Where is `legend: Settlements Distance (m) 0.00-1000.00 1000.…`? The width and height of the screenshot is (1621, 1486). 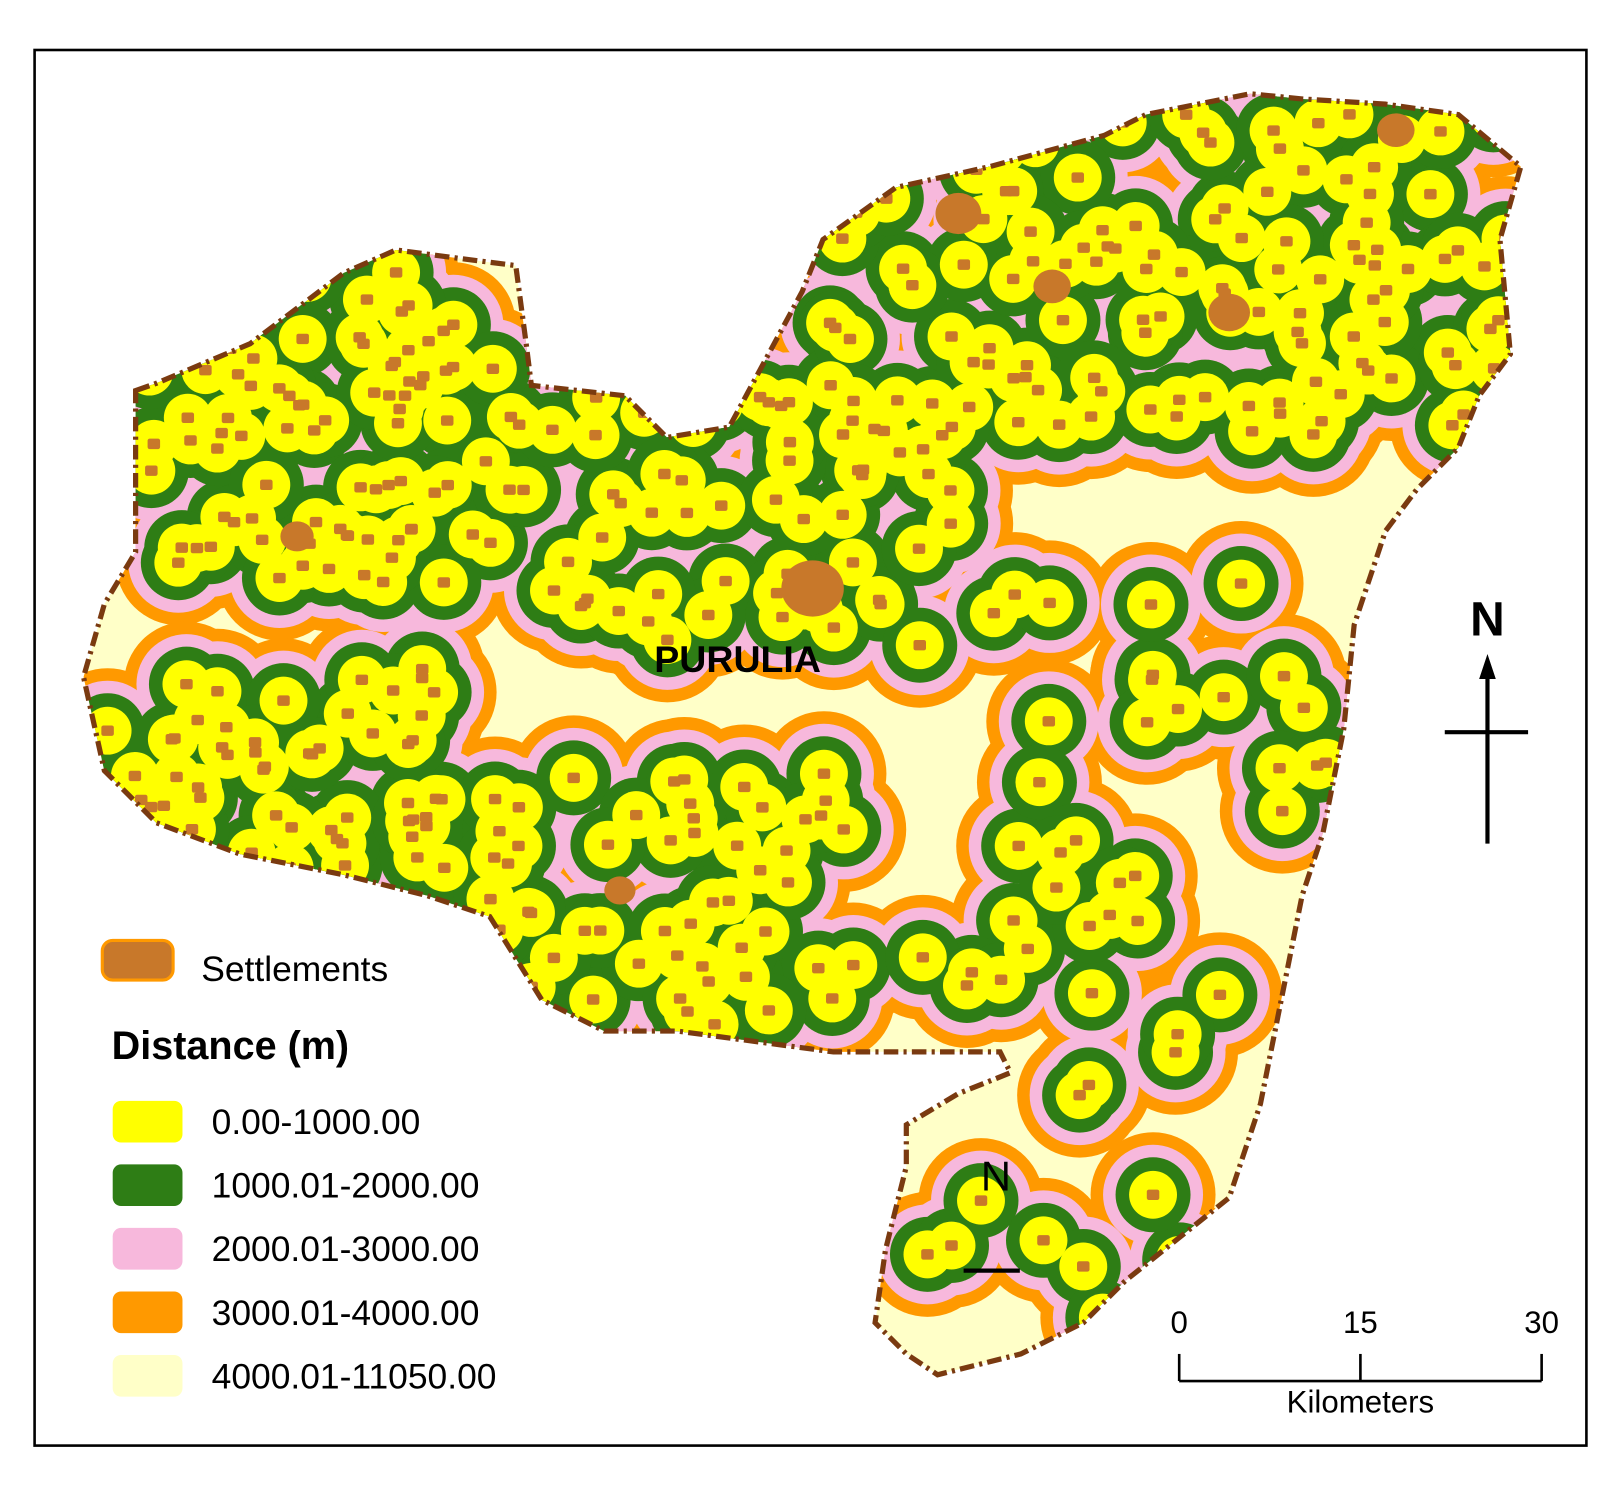
legend: Settlements Distance (m) 0.00-1000.00 1000.… is located at coordinates (298, 1167).